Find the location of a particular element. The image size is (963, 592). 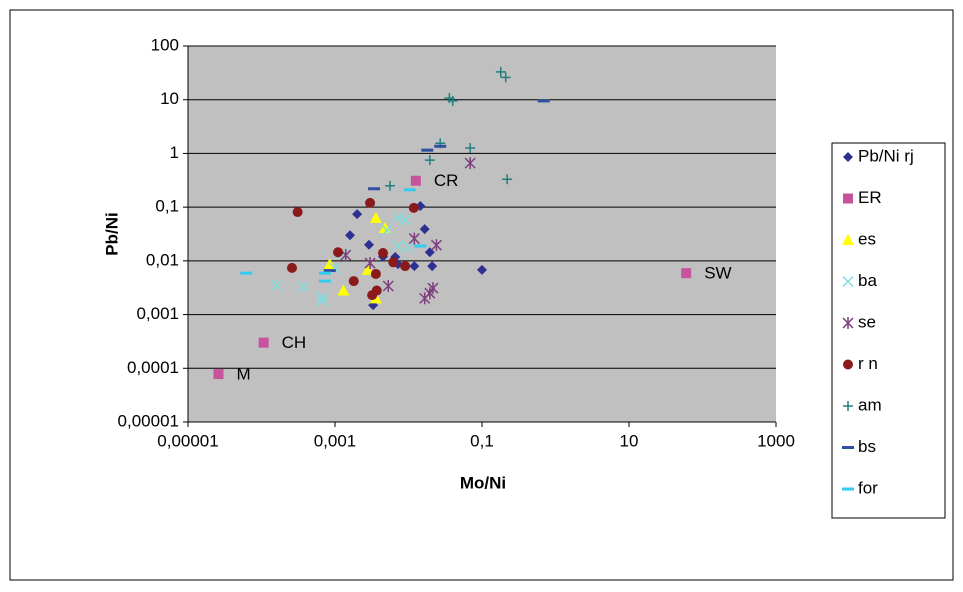

y-tick-label: 0,1 is located at coordinates (167, 206).